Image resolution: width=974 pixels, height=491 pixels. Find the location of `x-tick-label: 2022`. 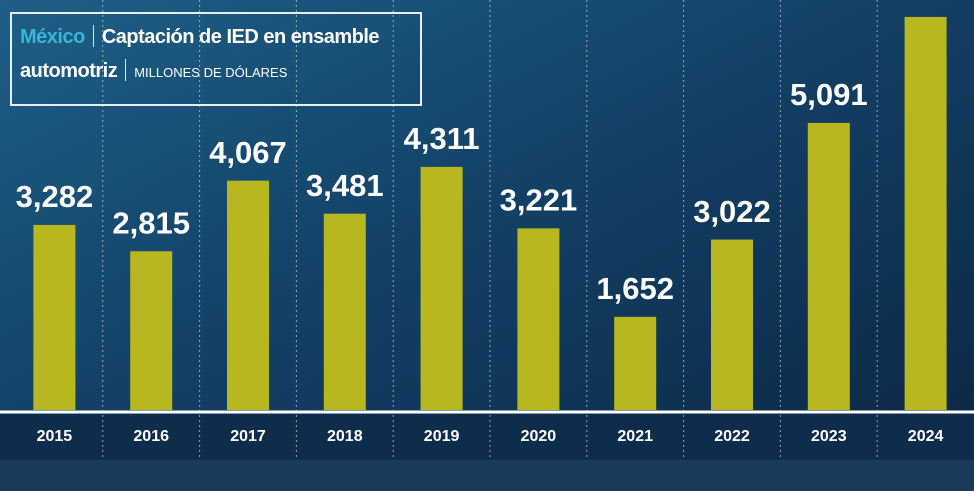

x-tick-label: 2022 is located at coordinates (732, 436).